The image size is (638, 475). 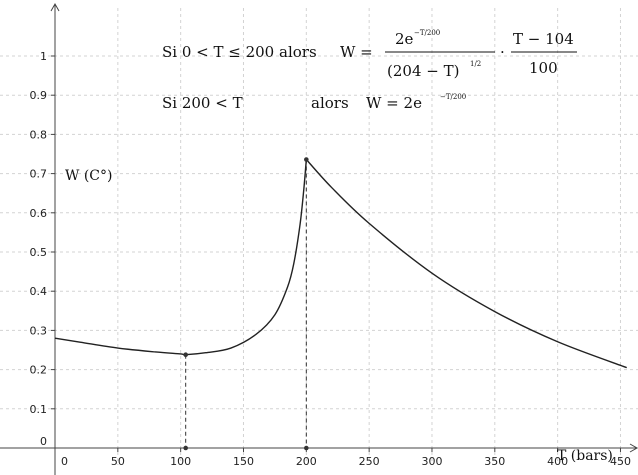 I want to click on formula-1-numerator-exponent: −T/200, so click(x=427, y=33).